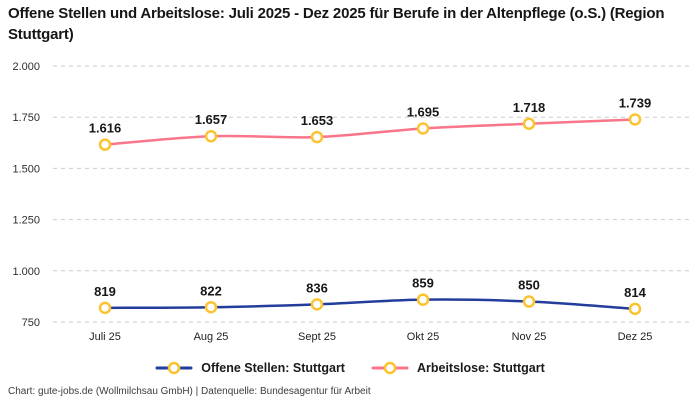  I want to click on data-point-label: 1.657, so click(211, 119).